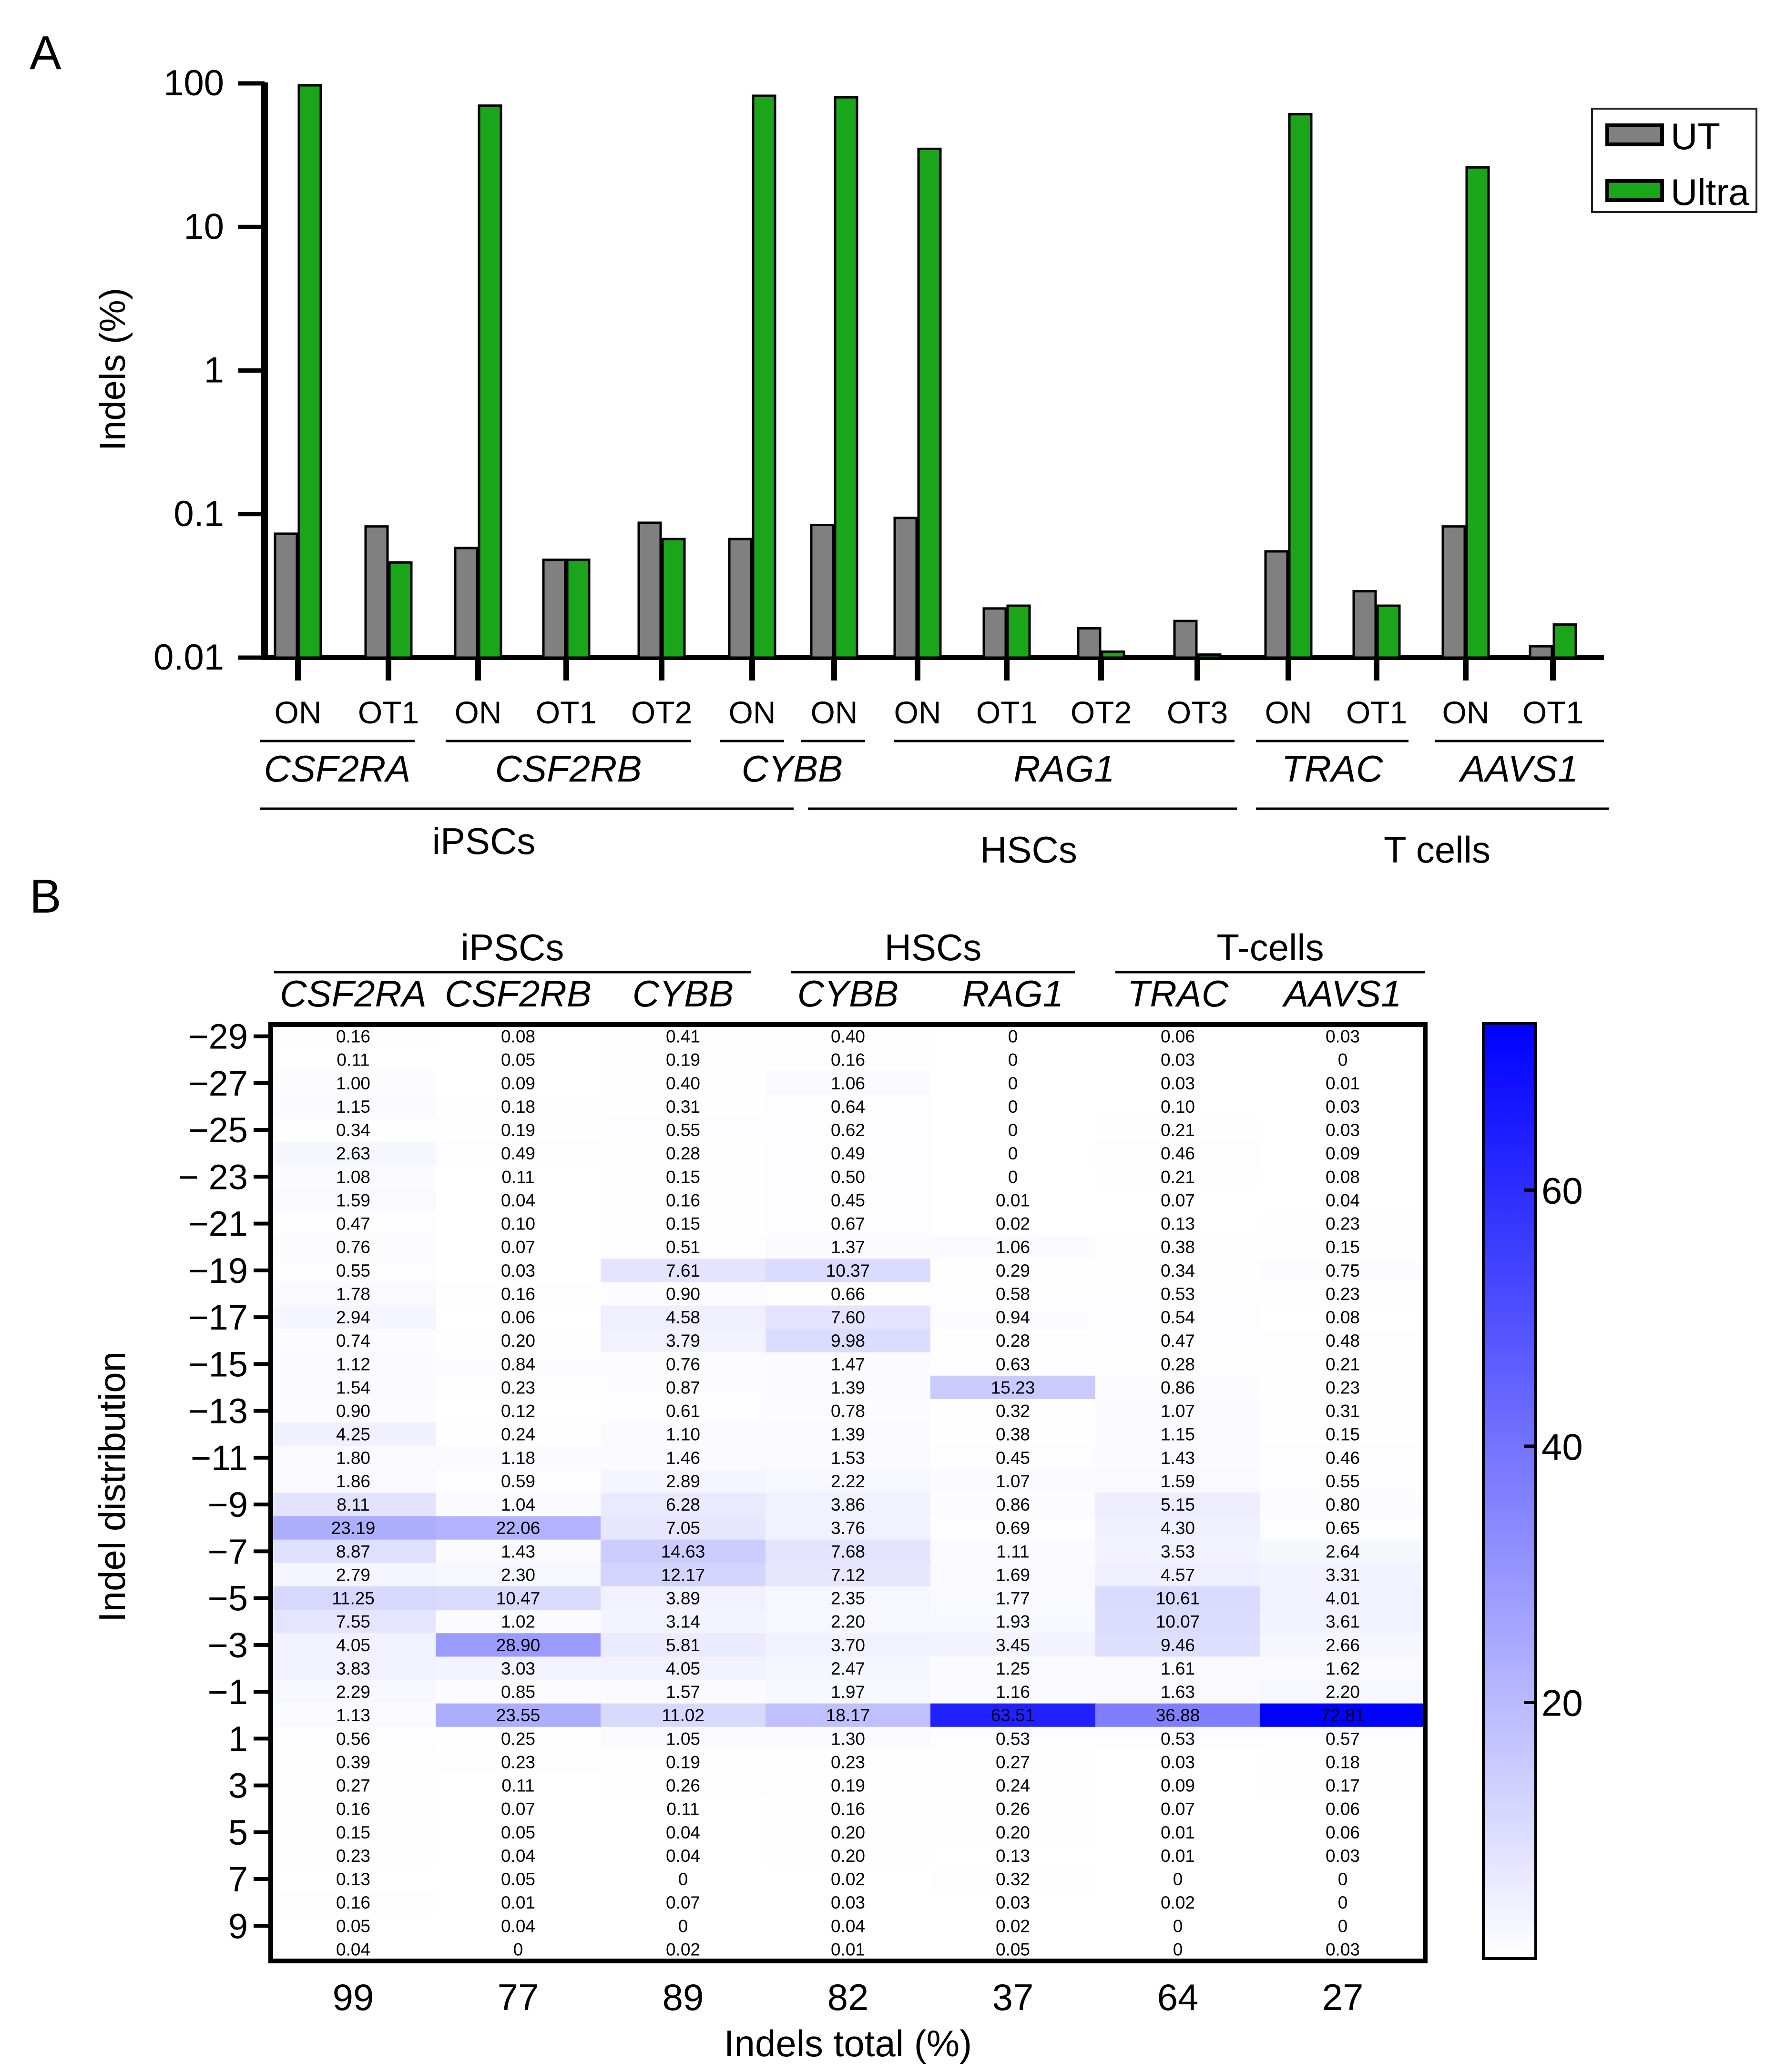  What do you see at coordinates (1343, 1645) in the screenshot?
I see `heatmap-cell-value: 2.66` at bounding box center [1343, 1645].